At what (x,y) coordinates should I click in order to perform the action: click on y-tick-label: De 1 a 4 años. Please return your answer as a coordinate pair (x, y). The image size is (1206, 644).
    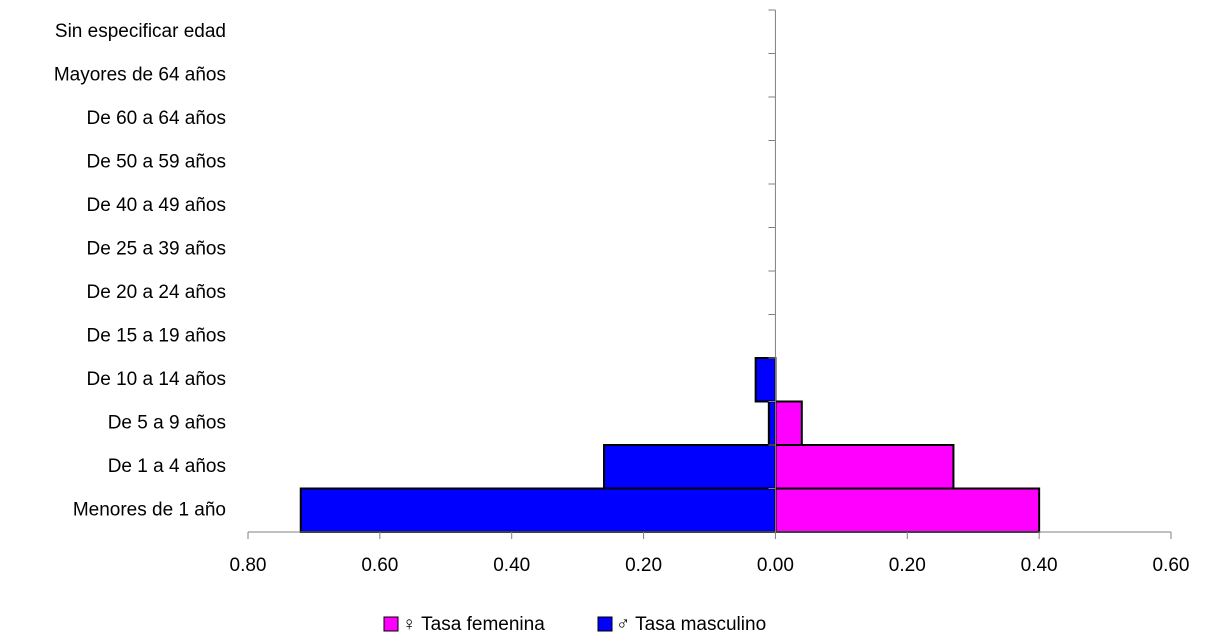
    Looking at the image, I should click on (167, 466).